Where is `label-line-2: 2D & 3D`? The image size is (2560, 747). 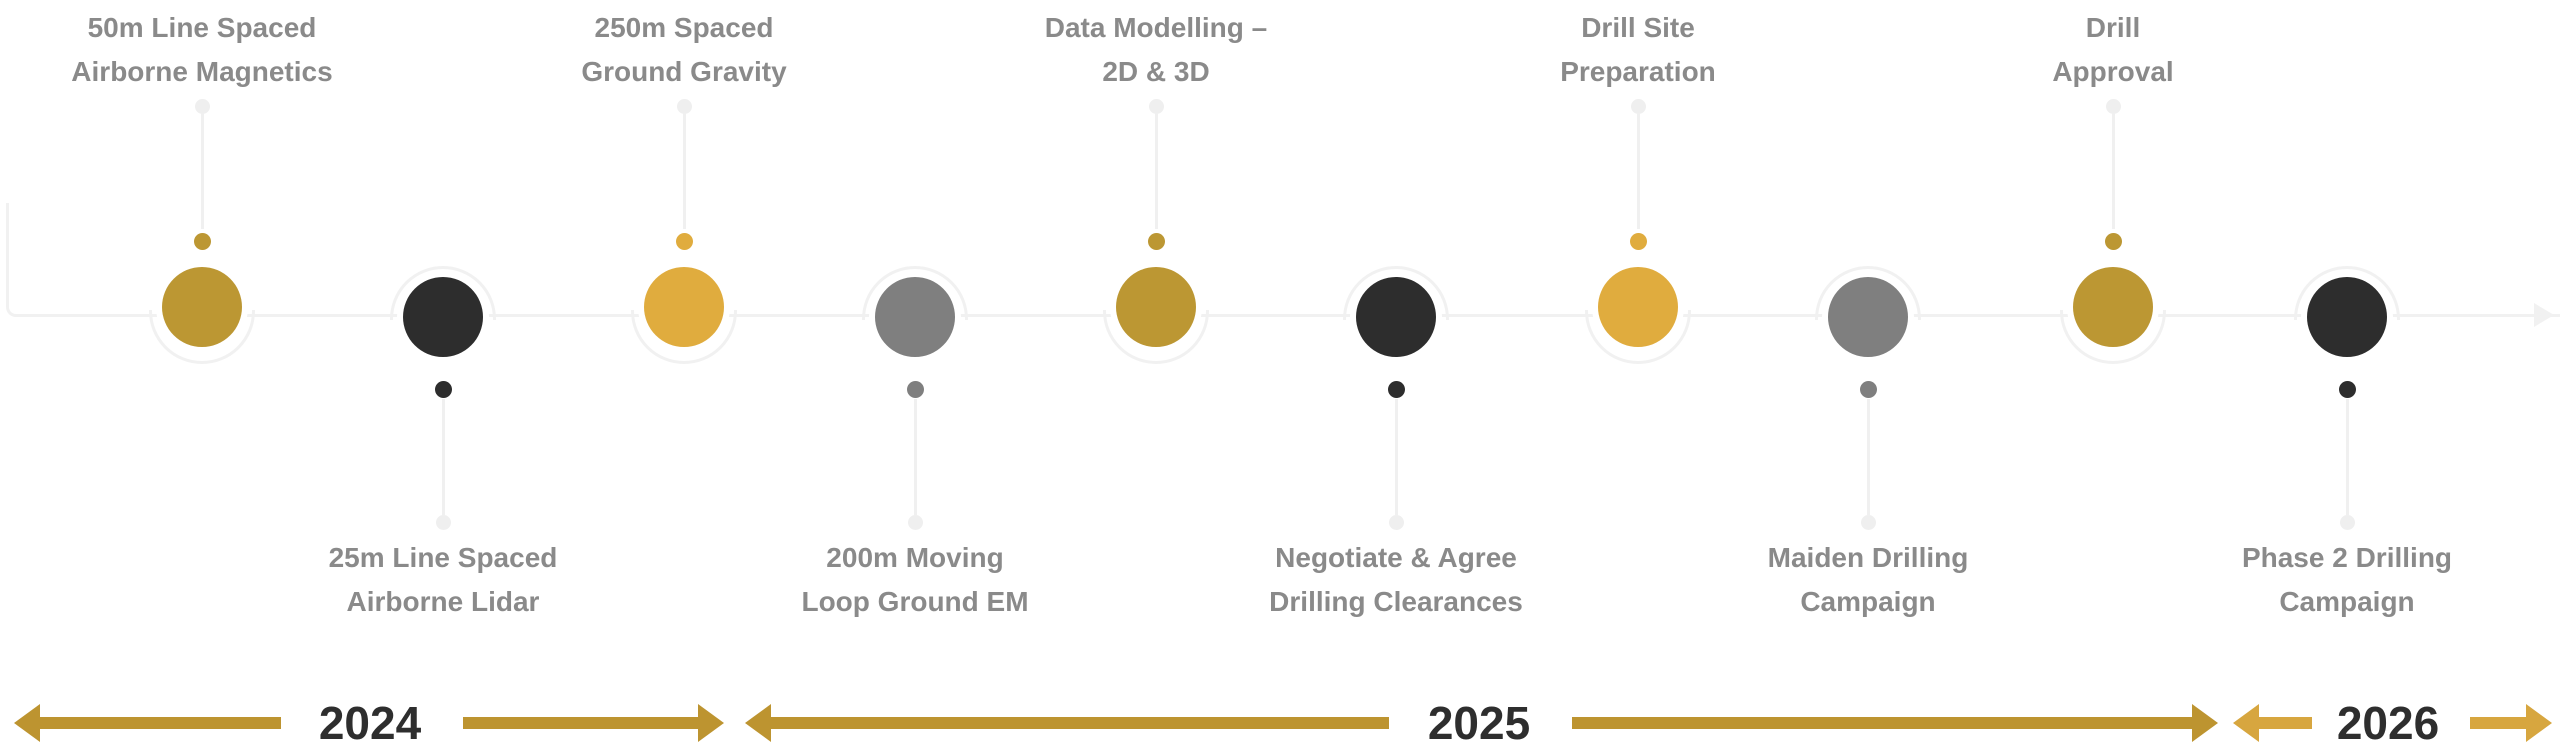 label-line-2: 2D & 3D is located at coordinates (1156, 71).